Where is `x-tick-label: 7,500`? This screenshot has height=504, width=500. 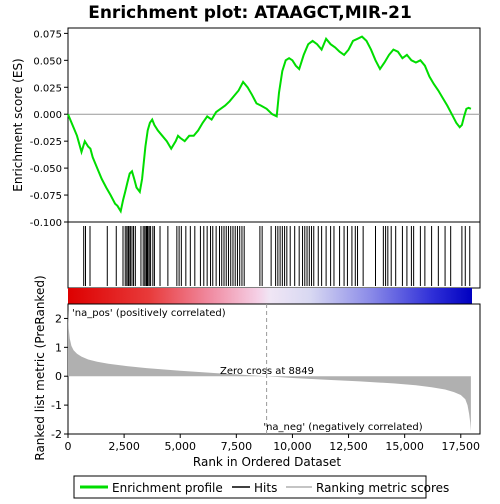 x-tick-label: 7,500 is located at coordinates (237, 446).